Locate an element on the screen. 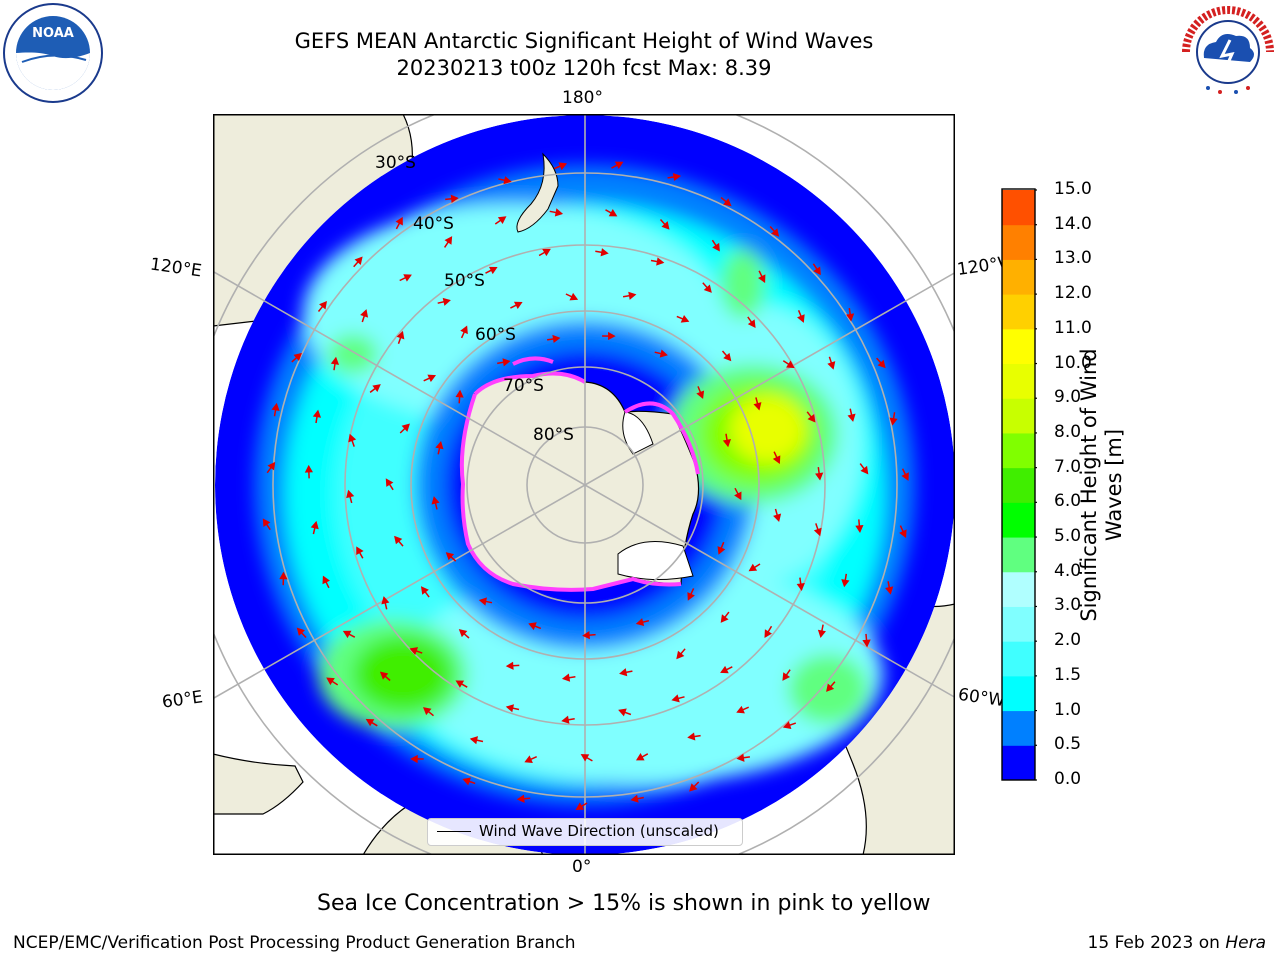 The width and height of the screenshot is (1280, 960). colorbar-tick-label: 1.5 is located at coordinates (1068, 674).